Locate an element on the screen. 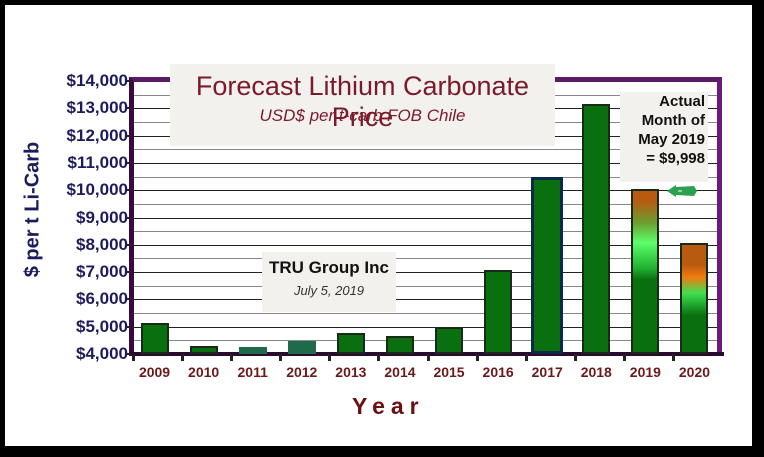  note-line: May 2019 is located at coordinates (671, 139).